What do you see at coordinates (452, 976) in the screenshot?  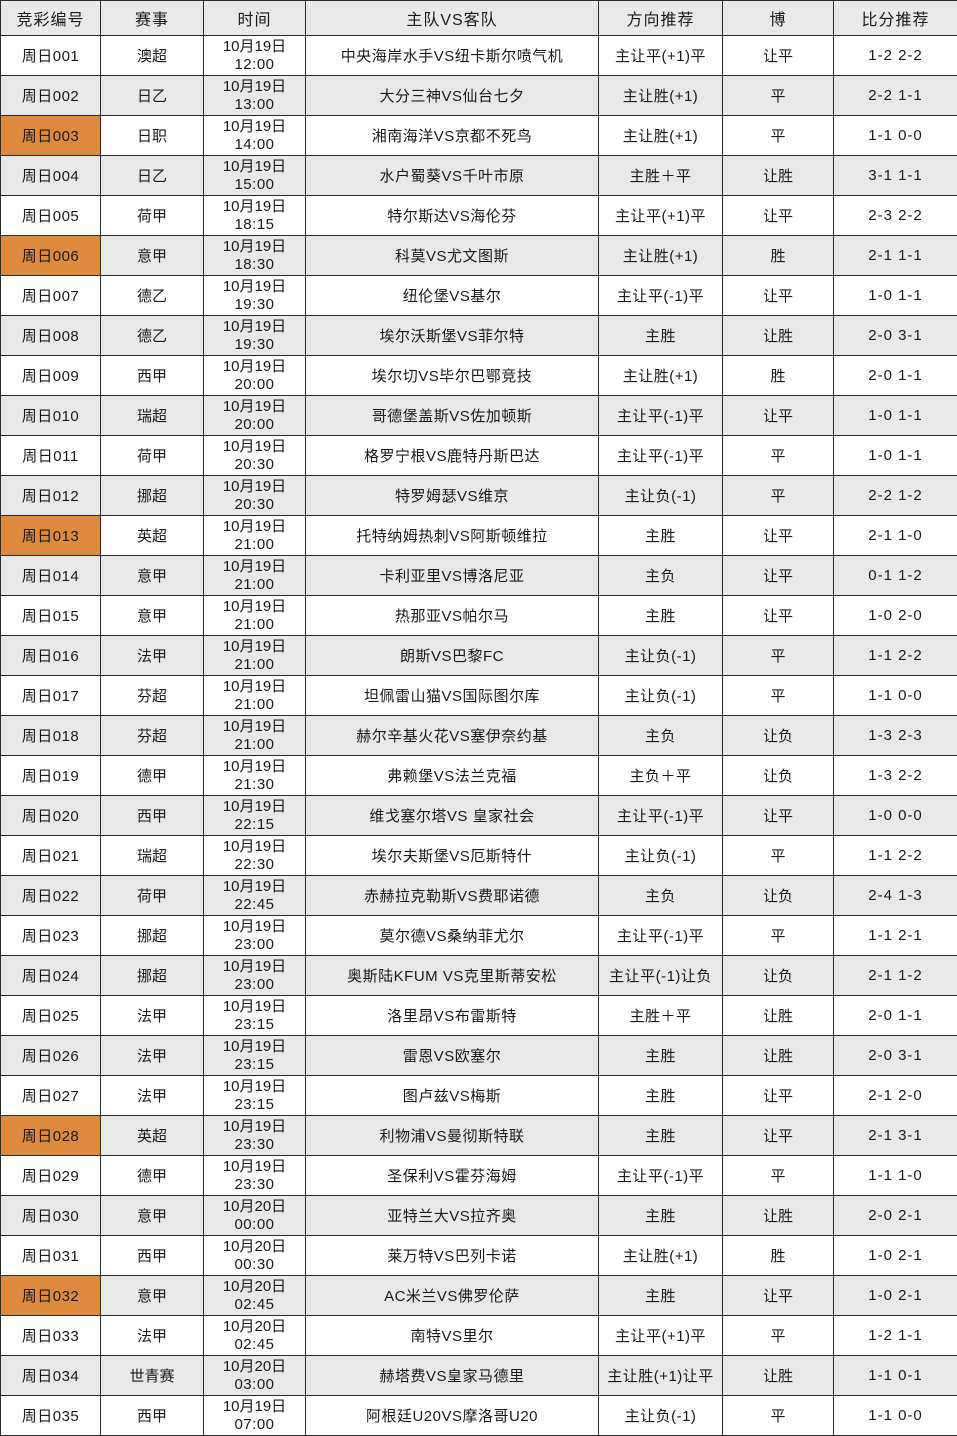 I see `cell-teams: 奥斯陆KFUM VS克里斯蒂安松` at bounding box center [452, 976].